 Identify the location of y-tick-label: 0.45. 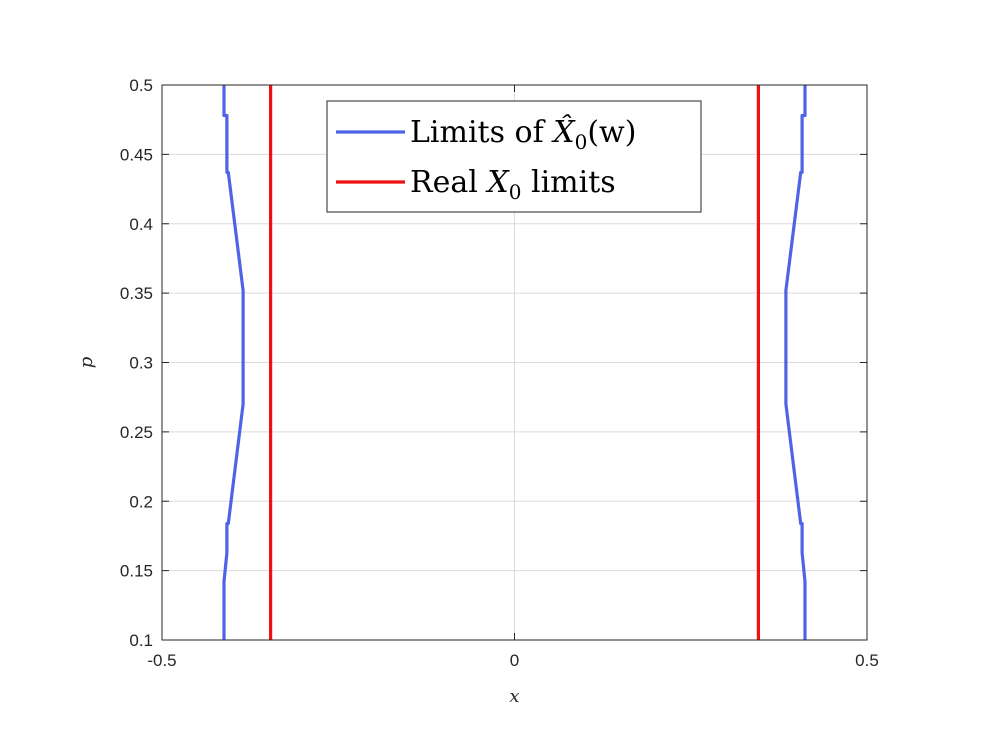
(136, 154).